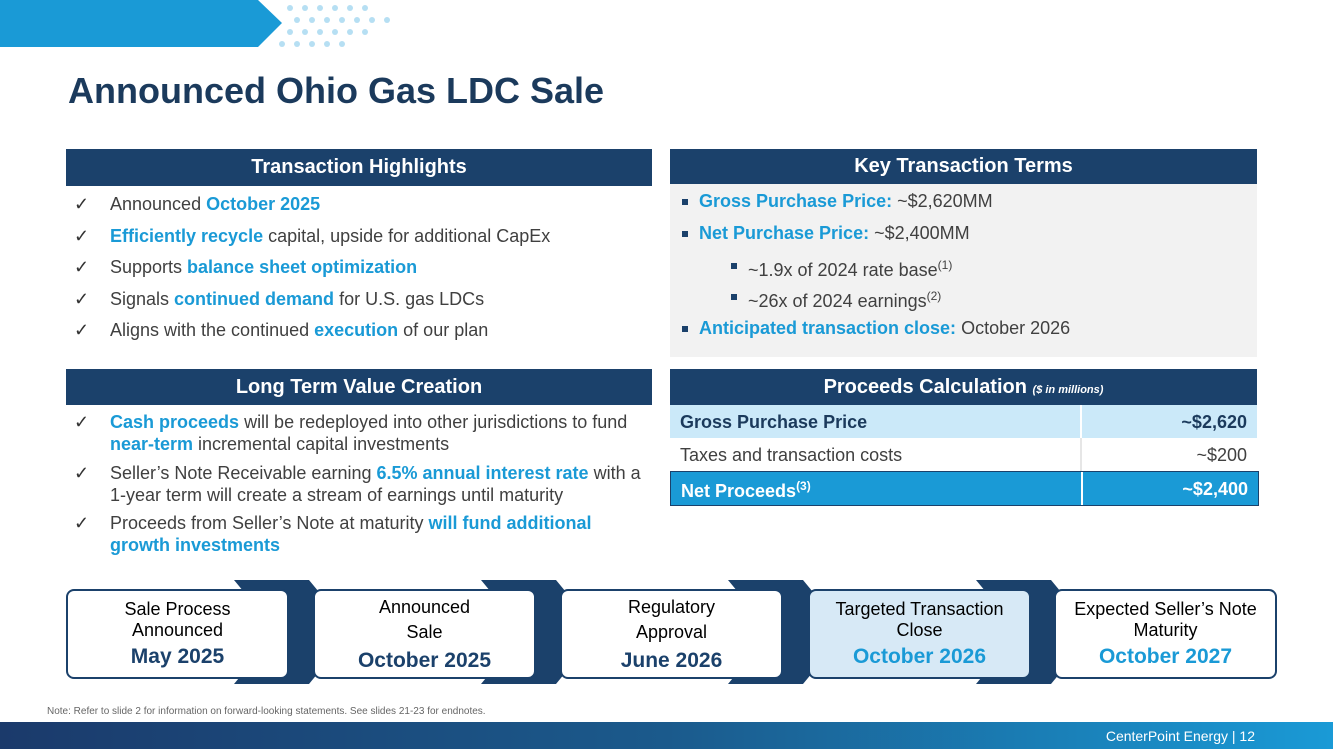  Describe the element at coordinates (377, 267) in the screenshot. I see `item-text: Supports balance sheet optimization` at that location.